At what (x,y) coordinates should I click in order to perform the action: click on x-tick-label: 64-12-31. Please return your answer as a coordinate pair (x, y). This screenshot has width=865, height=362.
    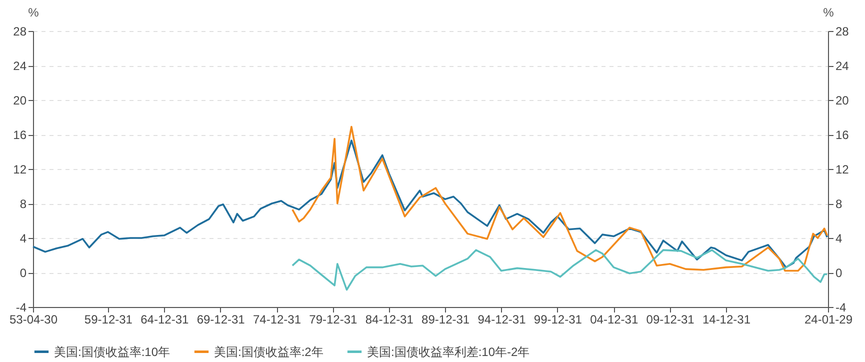
    Looking at the image, I should click on (164, 319).